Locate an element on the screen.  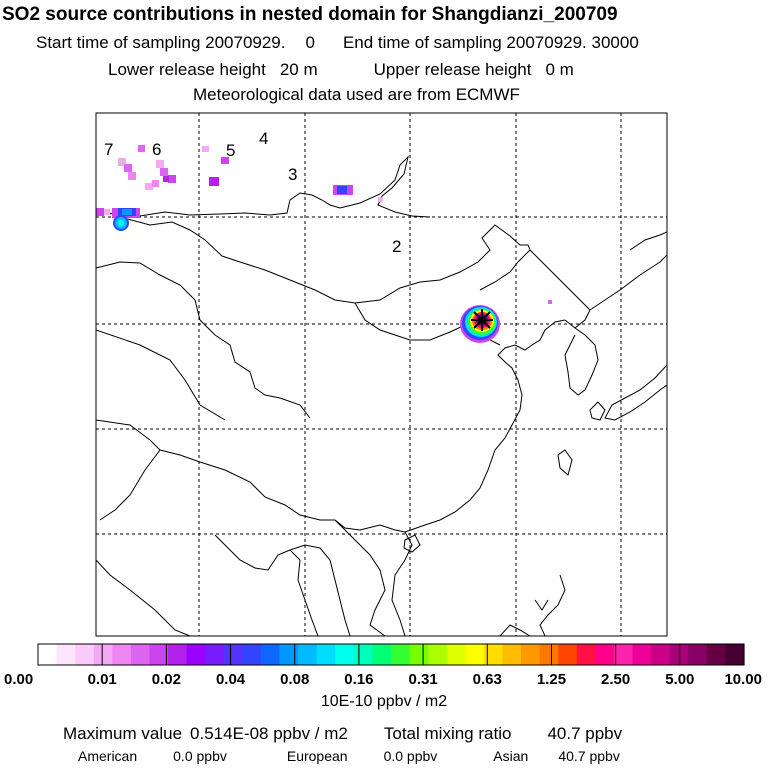
legend-tick-label: 0.16 is located at coordinates (358, 679).